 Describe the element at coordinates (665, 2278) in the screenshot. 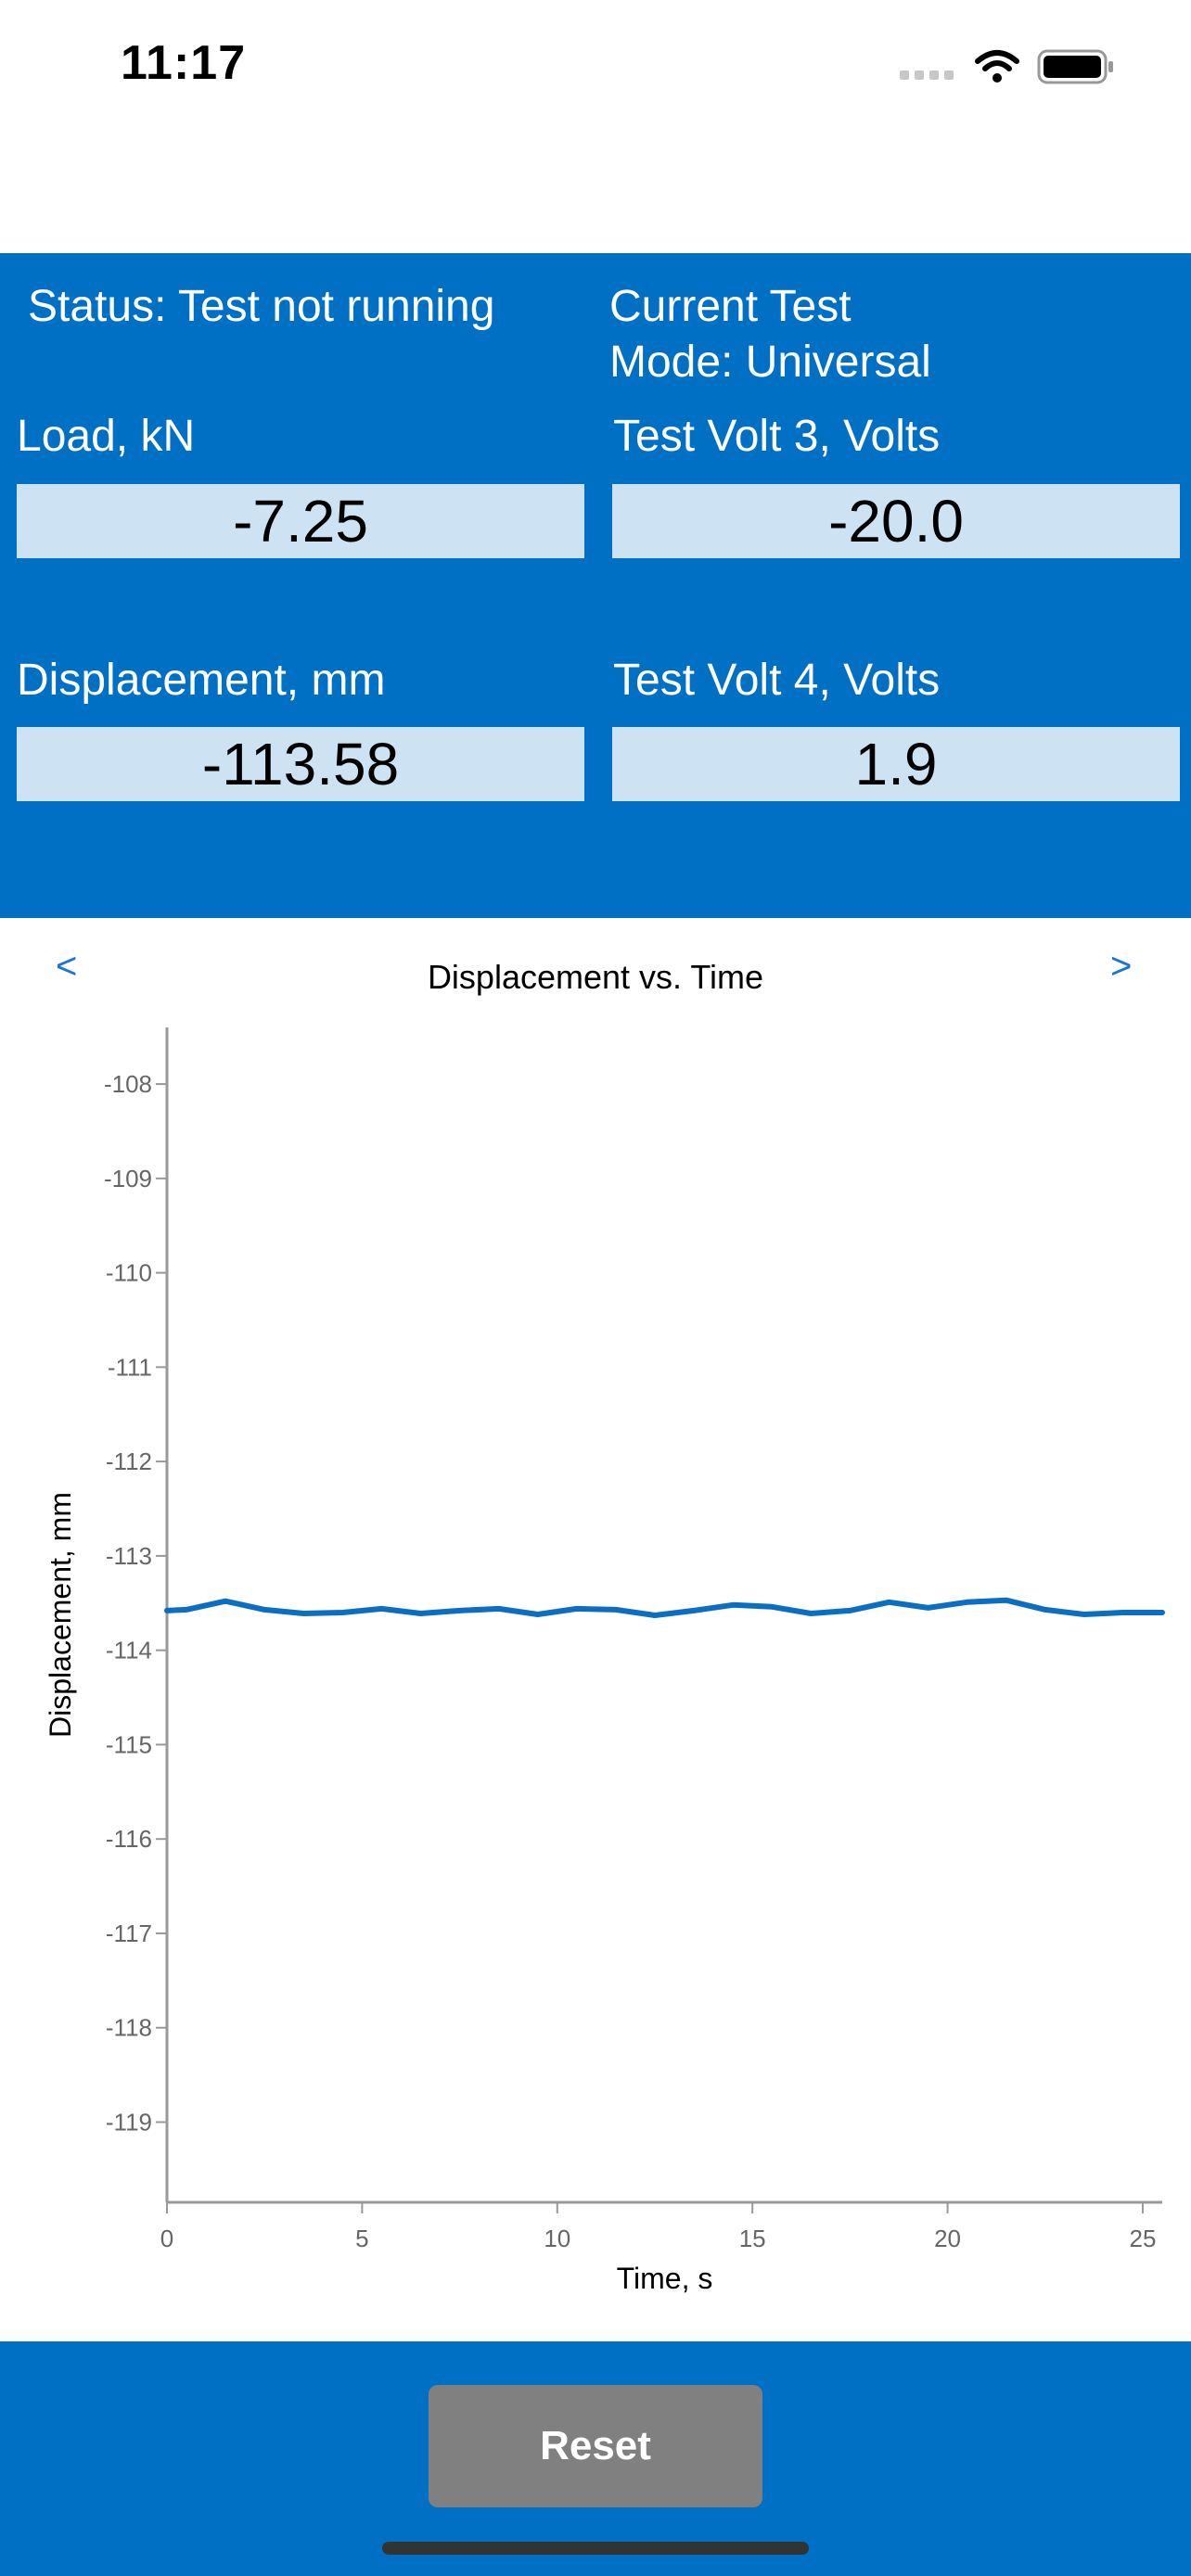

I see `x-axis-label: Time, s` at that location.